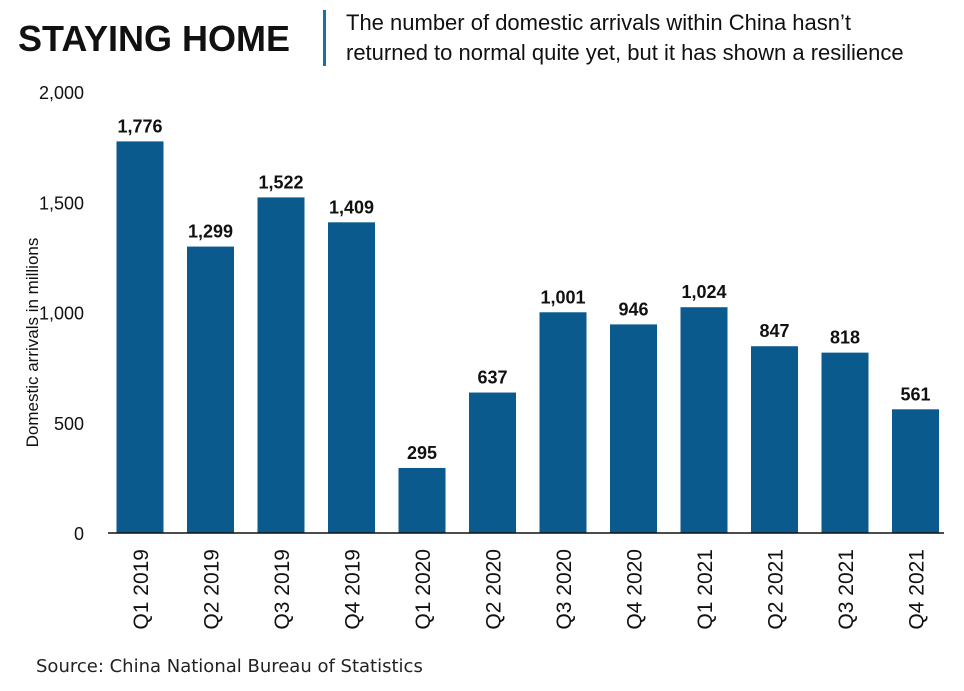  I want to click on bar-value-label: 1,299, so click(210, 232).